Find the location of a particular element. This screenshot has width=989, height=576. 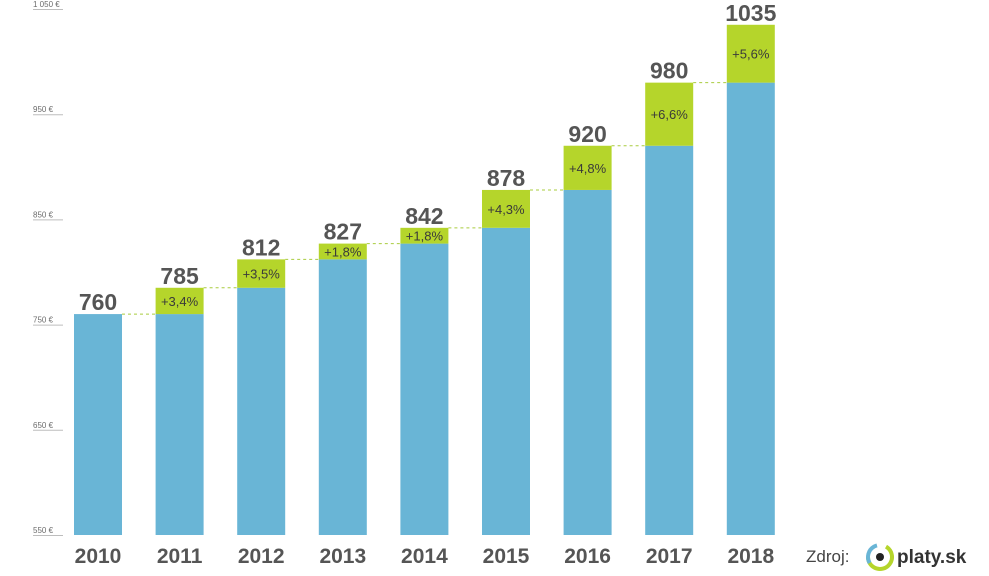

x-tick-label: 2017 is located at coordinates (669, 556).